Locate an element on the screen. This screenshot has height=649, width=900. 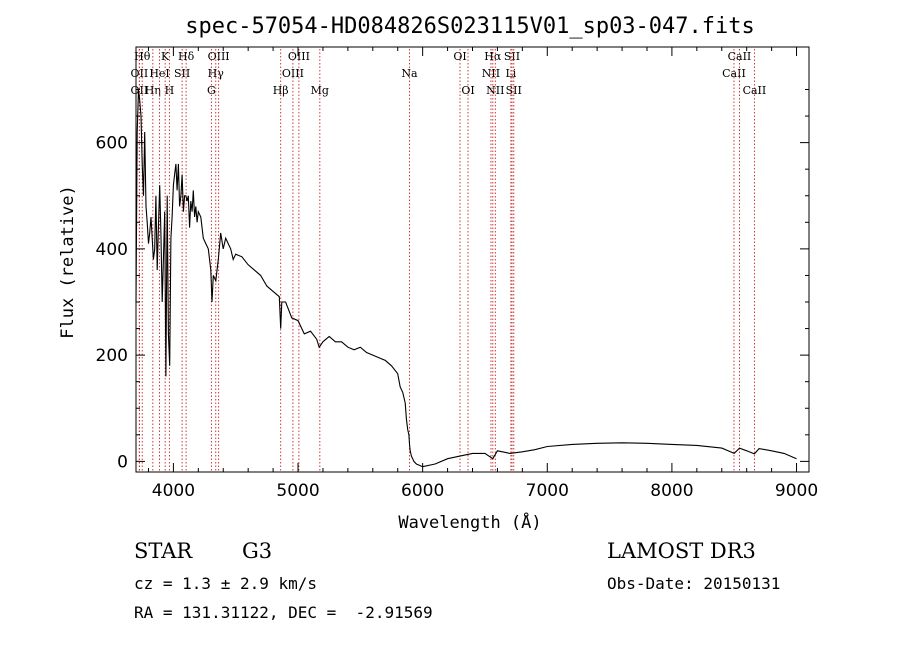
observation-date: Obs-Date: 20150131 is located at coordinates (694, 583).